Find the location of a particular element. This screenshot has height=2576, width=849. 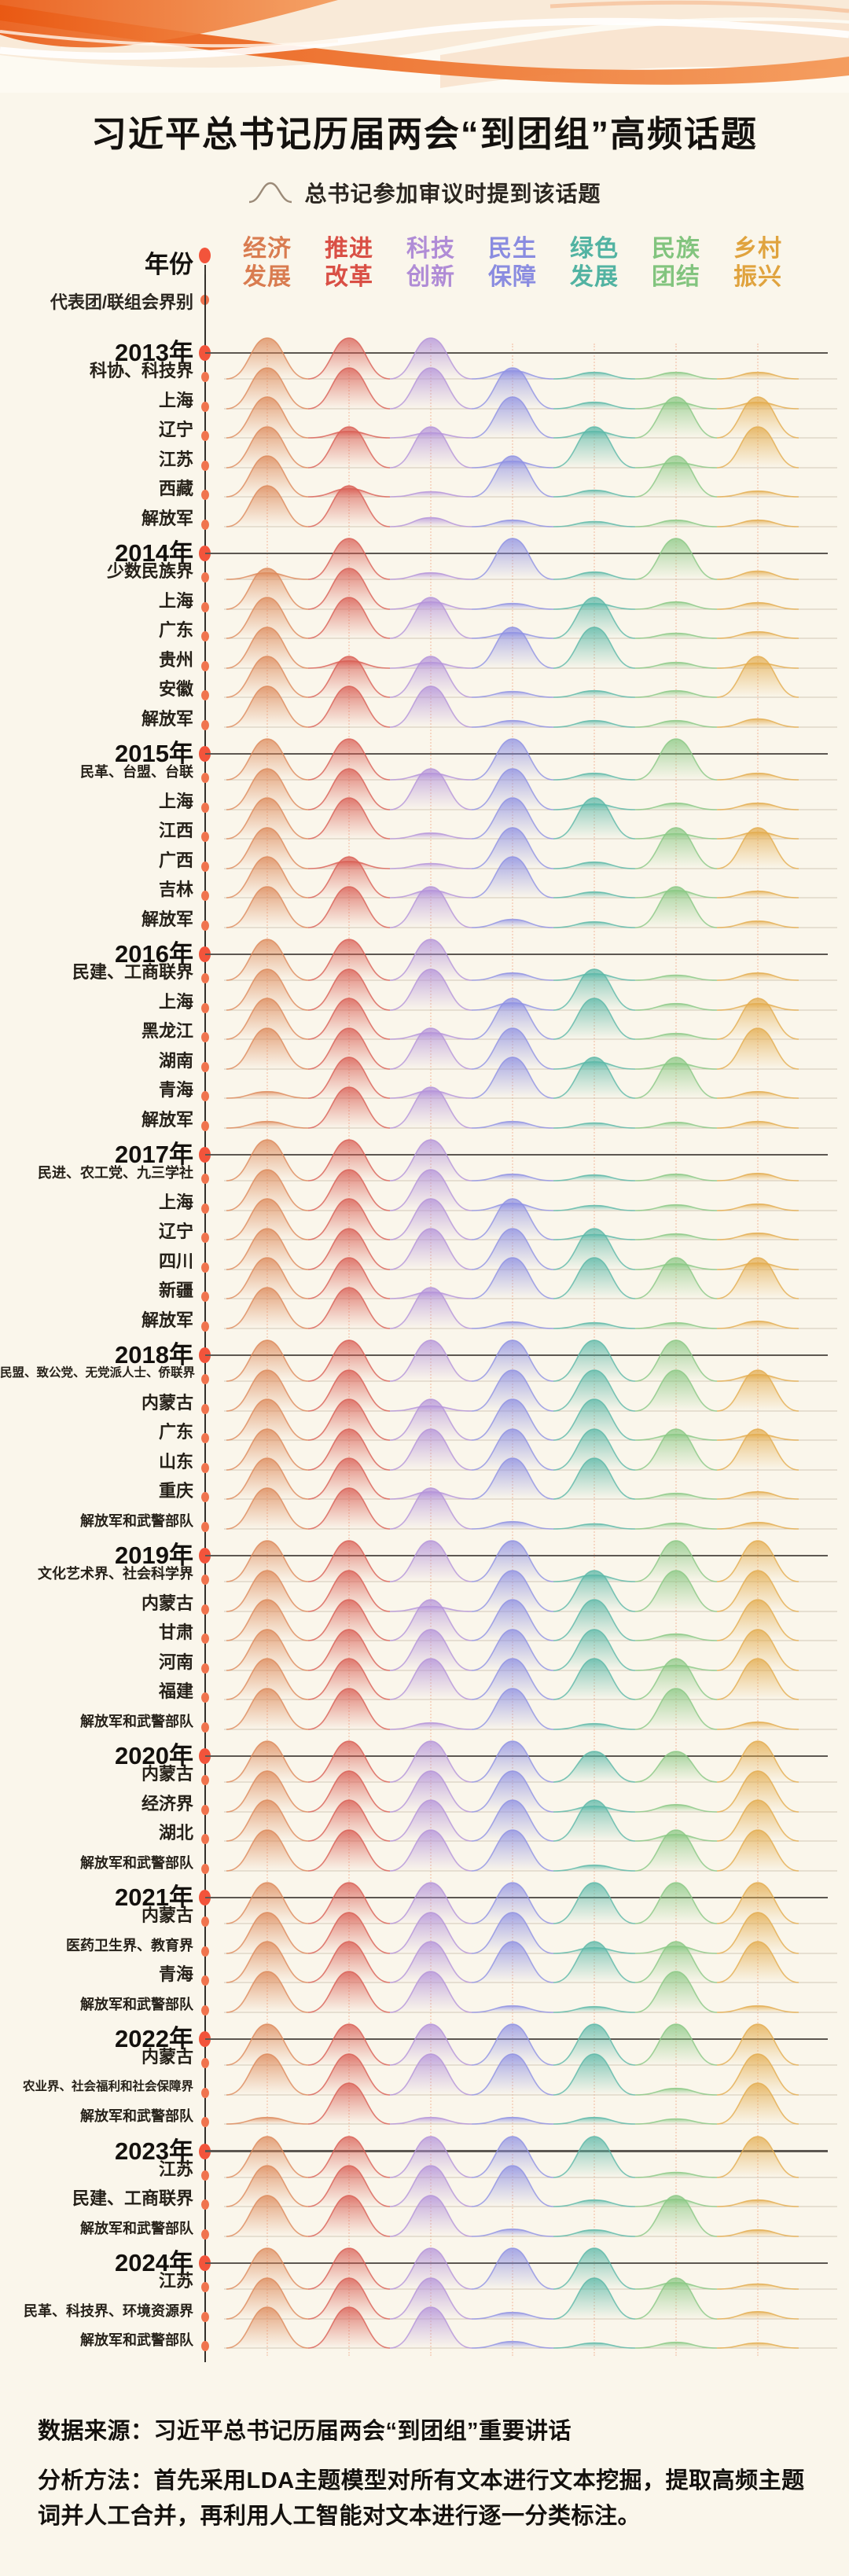

row-label: 民盟、致公党、无党派人士、侨联界 is located at coordinates (98, 1373).